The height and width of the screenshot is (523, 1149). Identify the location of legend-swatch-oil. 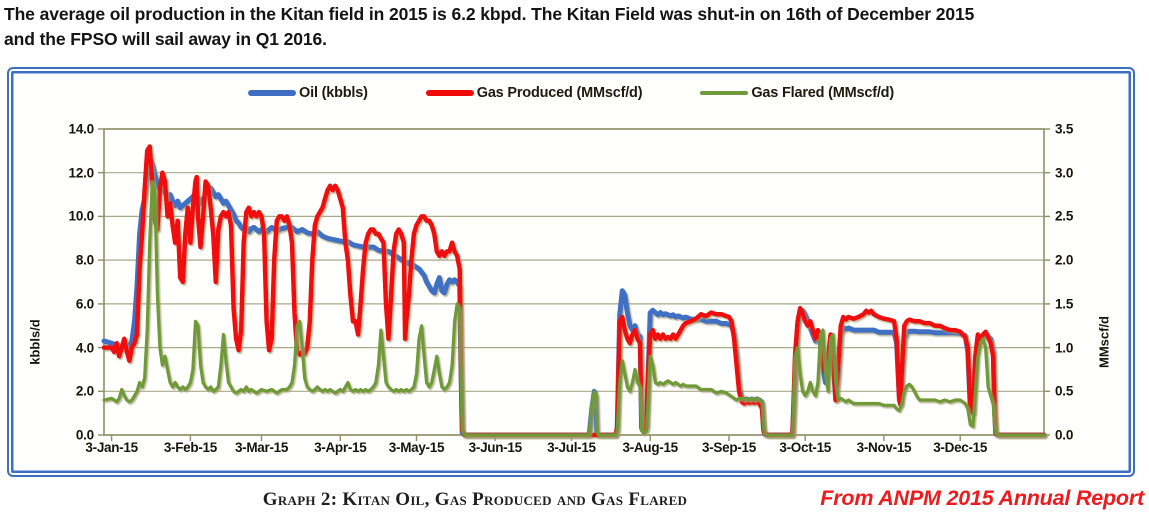
(272, 93).